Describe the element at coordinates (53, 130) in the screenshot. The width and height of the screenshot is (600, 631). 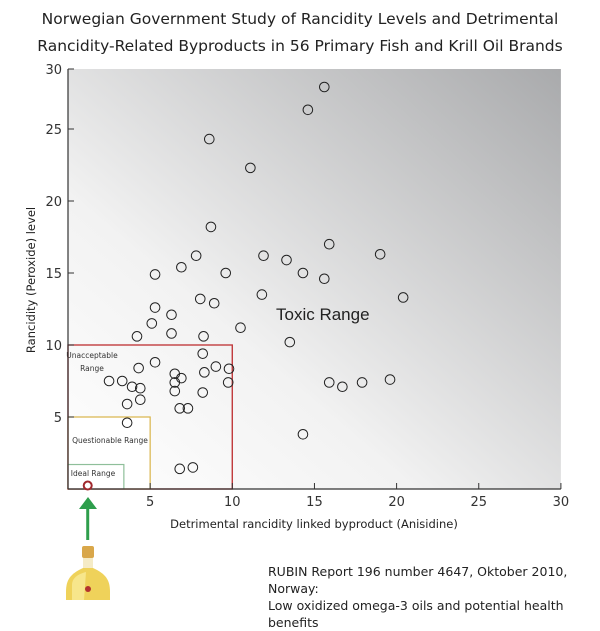
I see `y-tick-label: 25` at that location.